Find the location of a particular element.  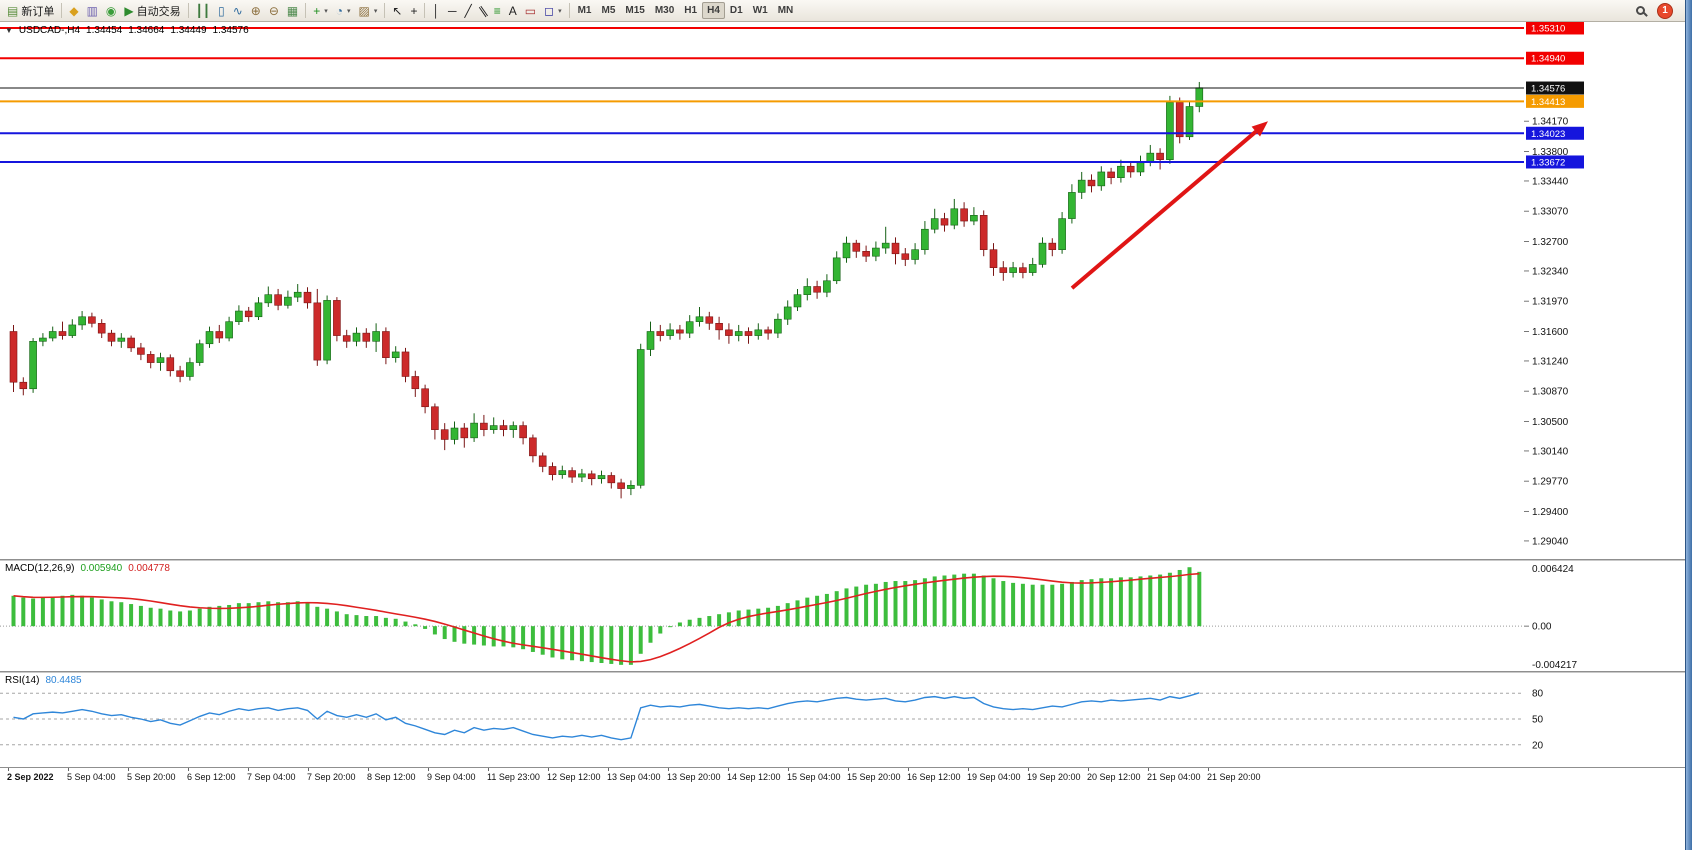

time-label: 15 Sep 20:00 is located at coordinates (874, 777).